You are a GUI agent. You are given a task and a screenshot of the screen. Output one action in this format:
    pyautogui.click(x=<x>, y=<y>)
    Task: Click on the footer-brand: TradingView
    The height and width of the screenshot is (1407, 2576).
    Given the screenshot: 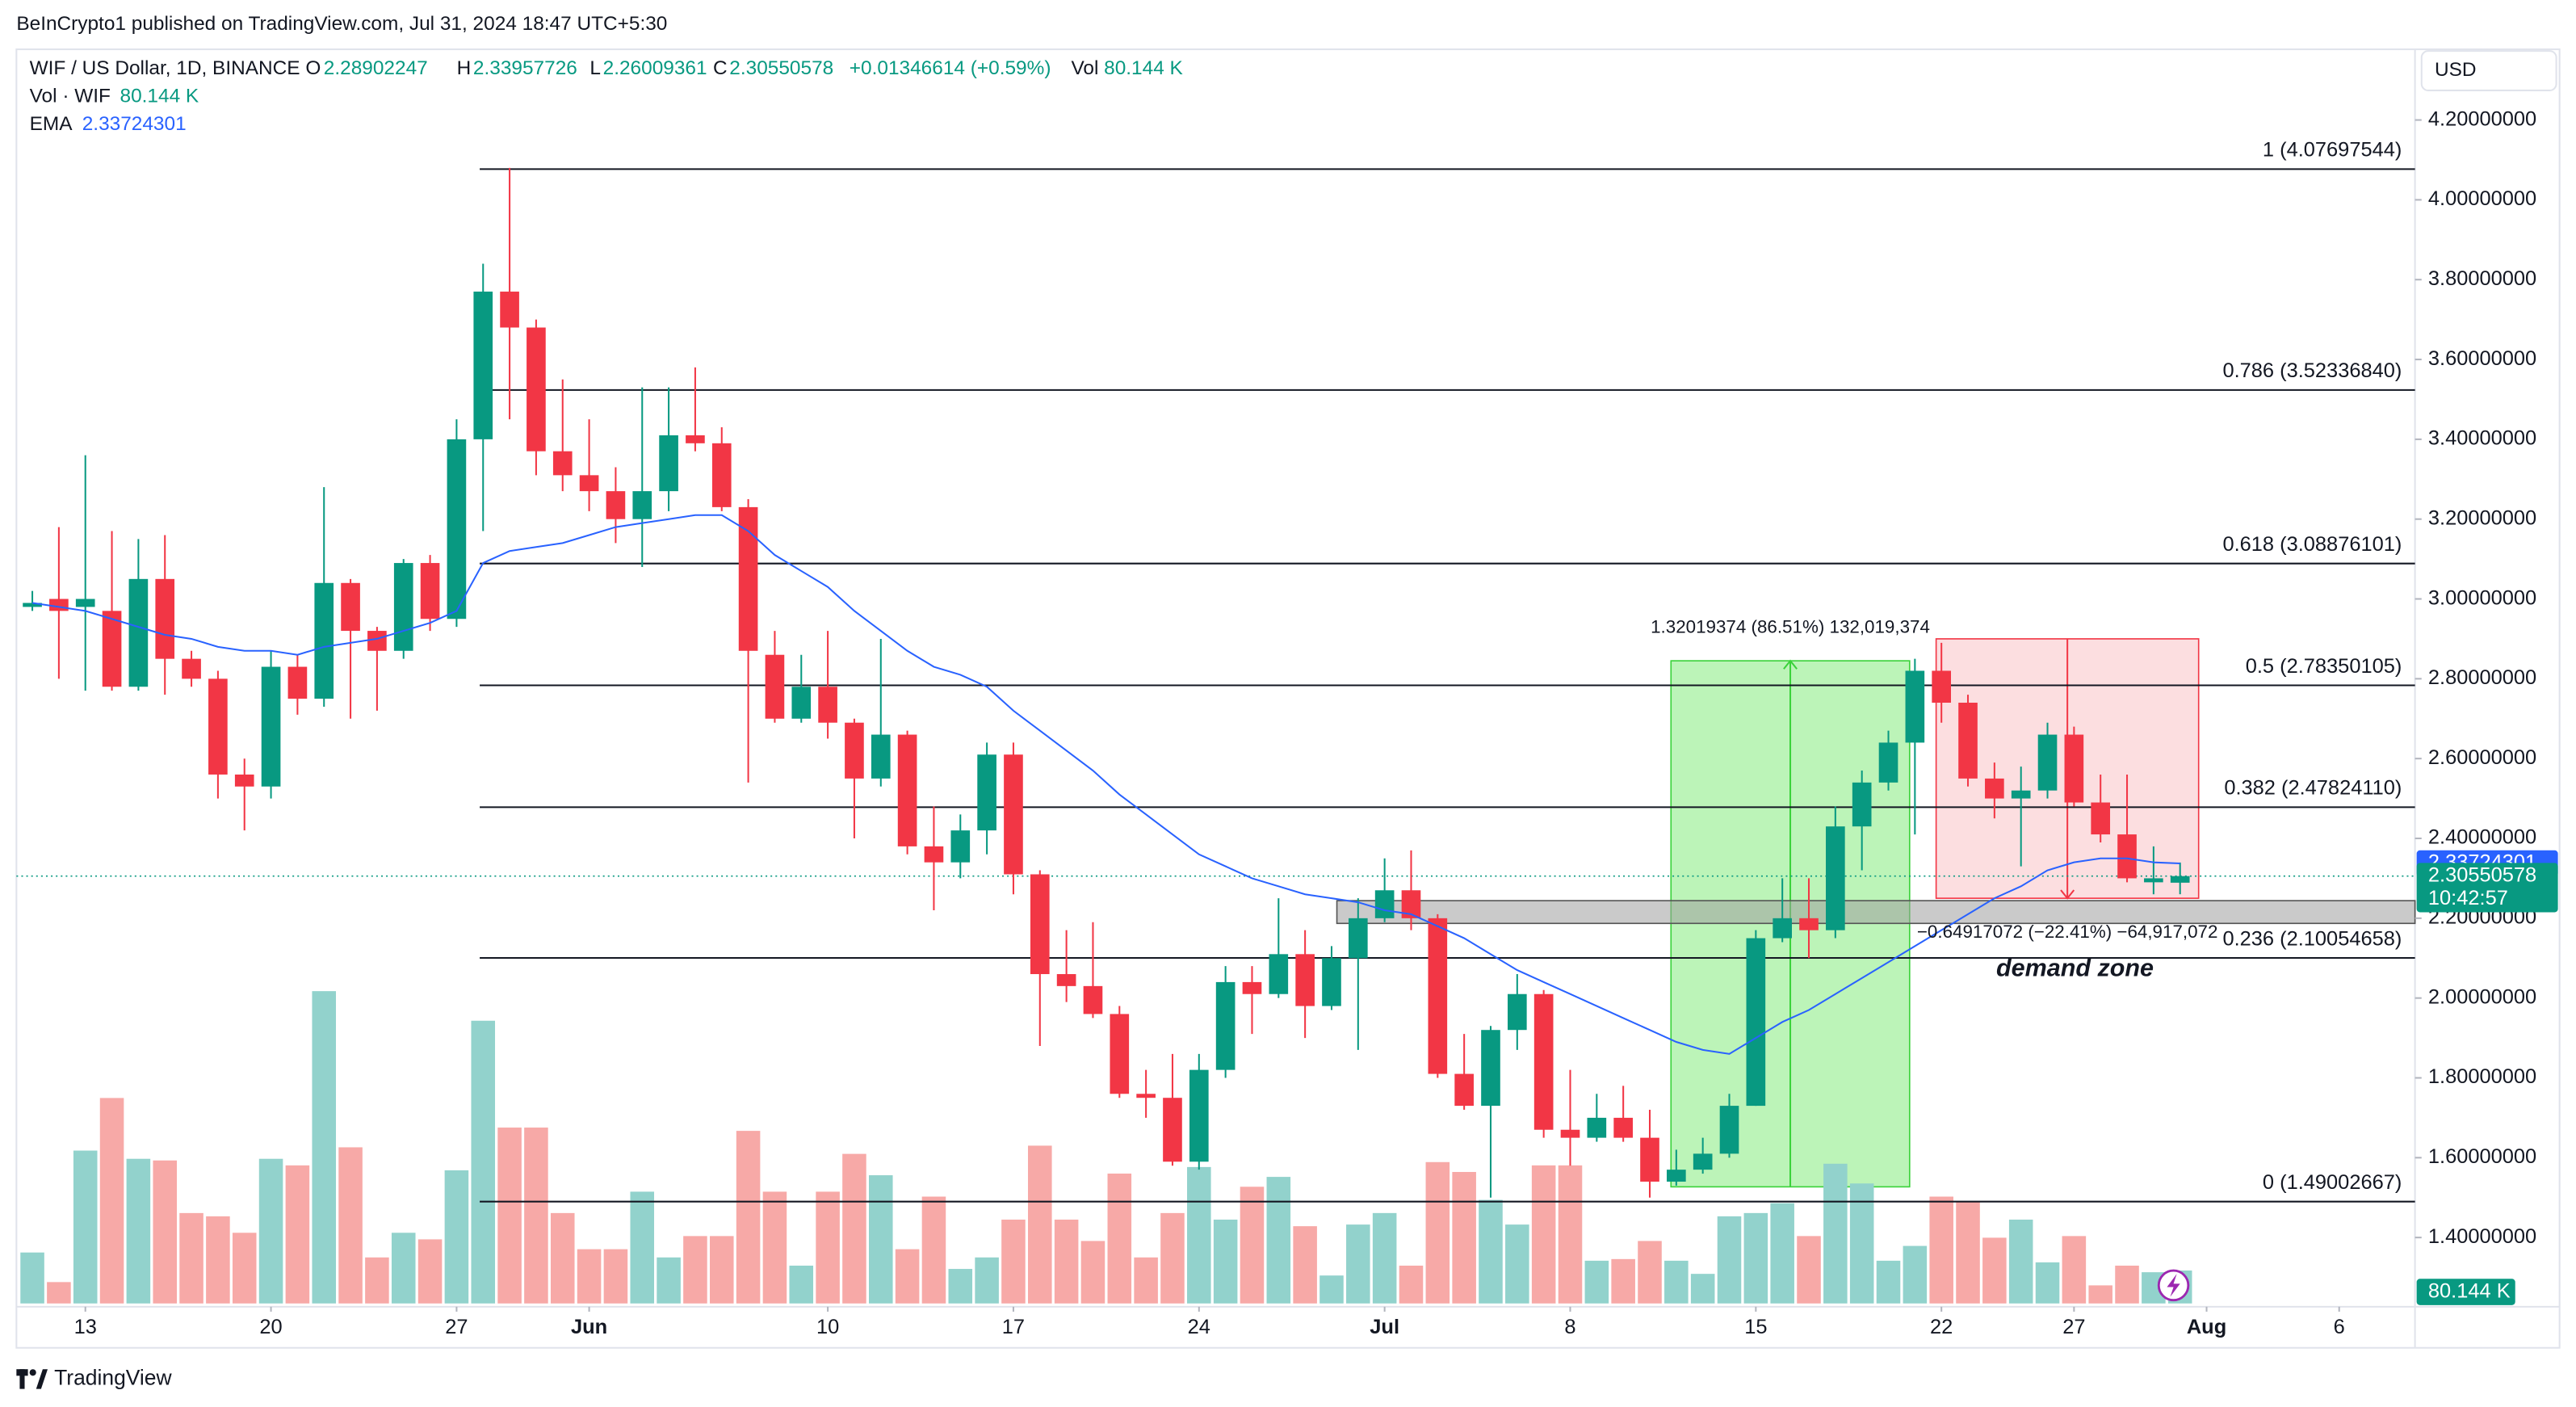 What is the action you would take?
    pyautogui.click(x=113, y=1377)
    